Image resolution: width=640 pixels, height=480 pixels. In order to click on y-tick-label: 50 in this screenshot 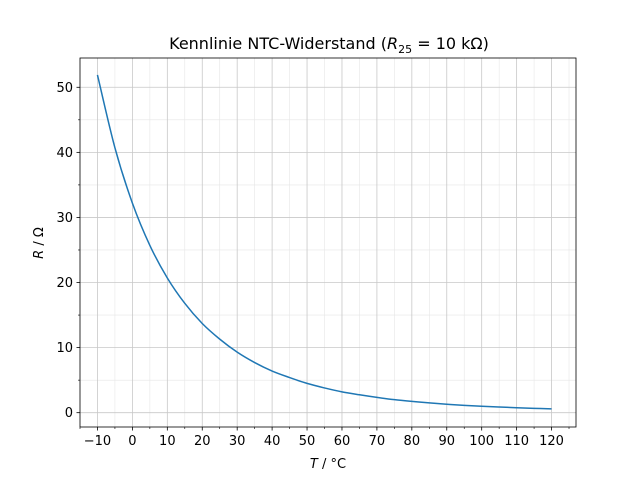, I will do `click(64, 88)`.